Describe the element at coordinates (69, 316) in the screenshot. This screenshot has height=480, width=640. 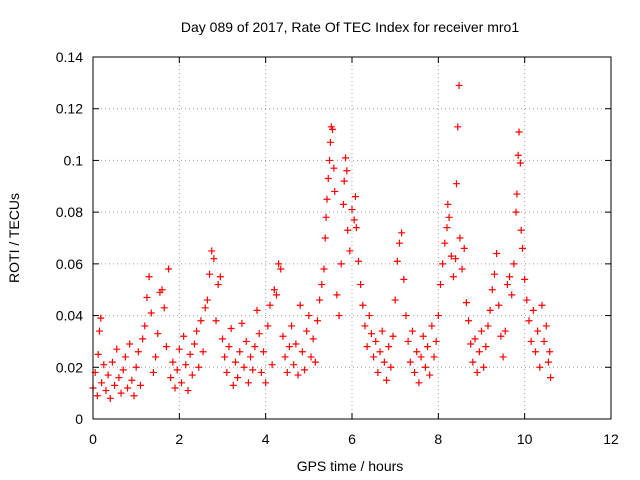
I see `y-tick-label: 0.04` at that location.